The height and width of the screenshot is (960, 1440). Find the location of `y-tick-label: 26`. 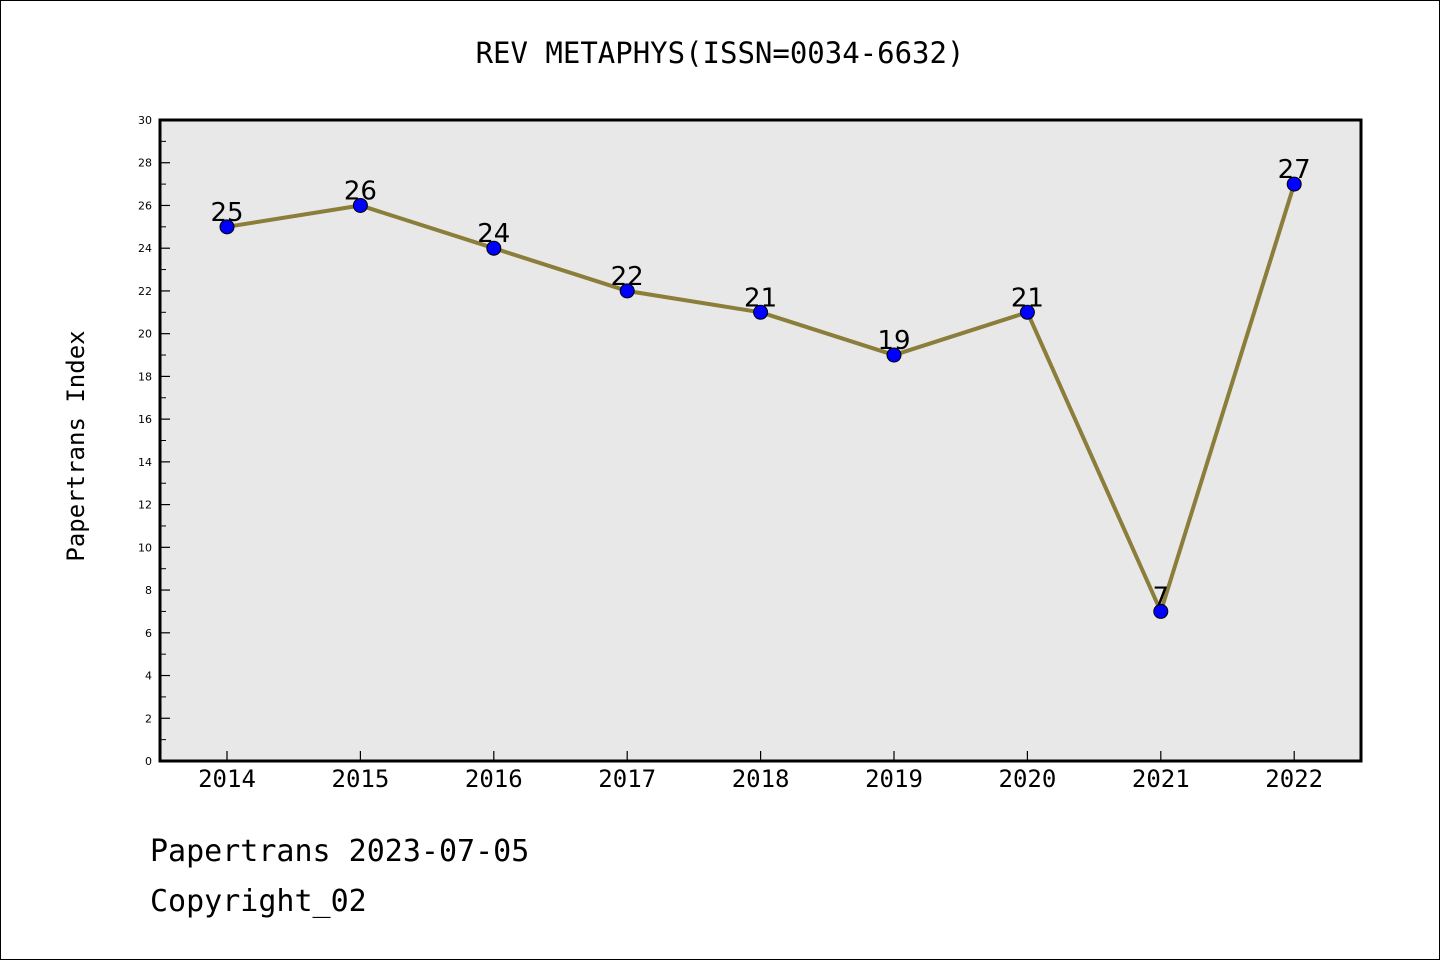

y-tick-label: 26 is located at coordinates (145, 205).